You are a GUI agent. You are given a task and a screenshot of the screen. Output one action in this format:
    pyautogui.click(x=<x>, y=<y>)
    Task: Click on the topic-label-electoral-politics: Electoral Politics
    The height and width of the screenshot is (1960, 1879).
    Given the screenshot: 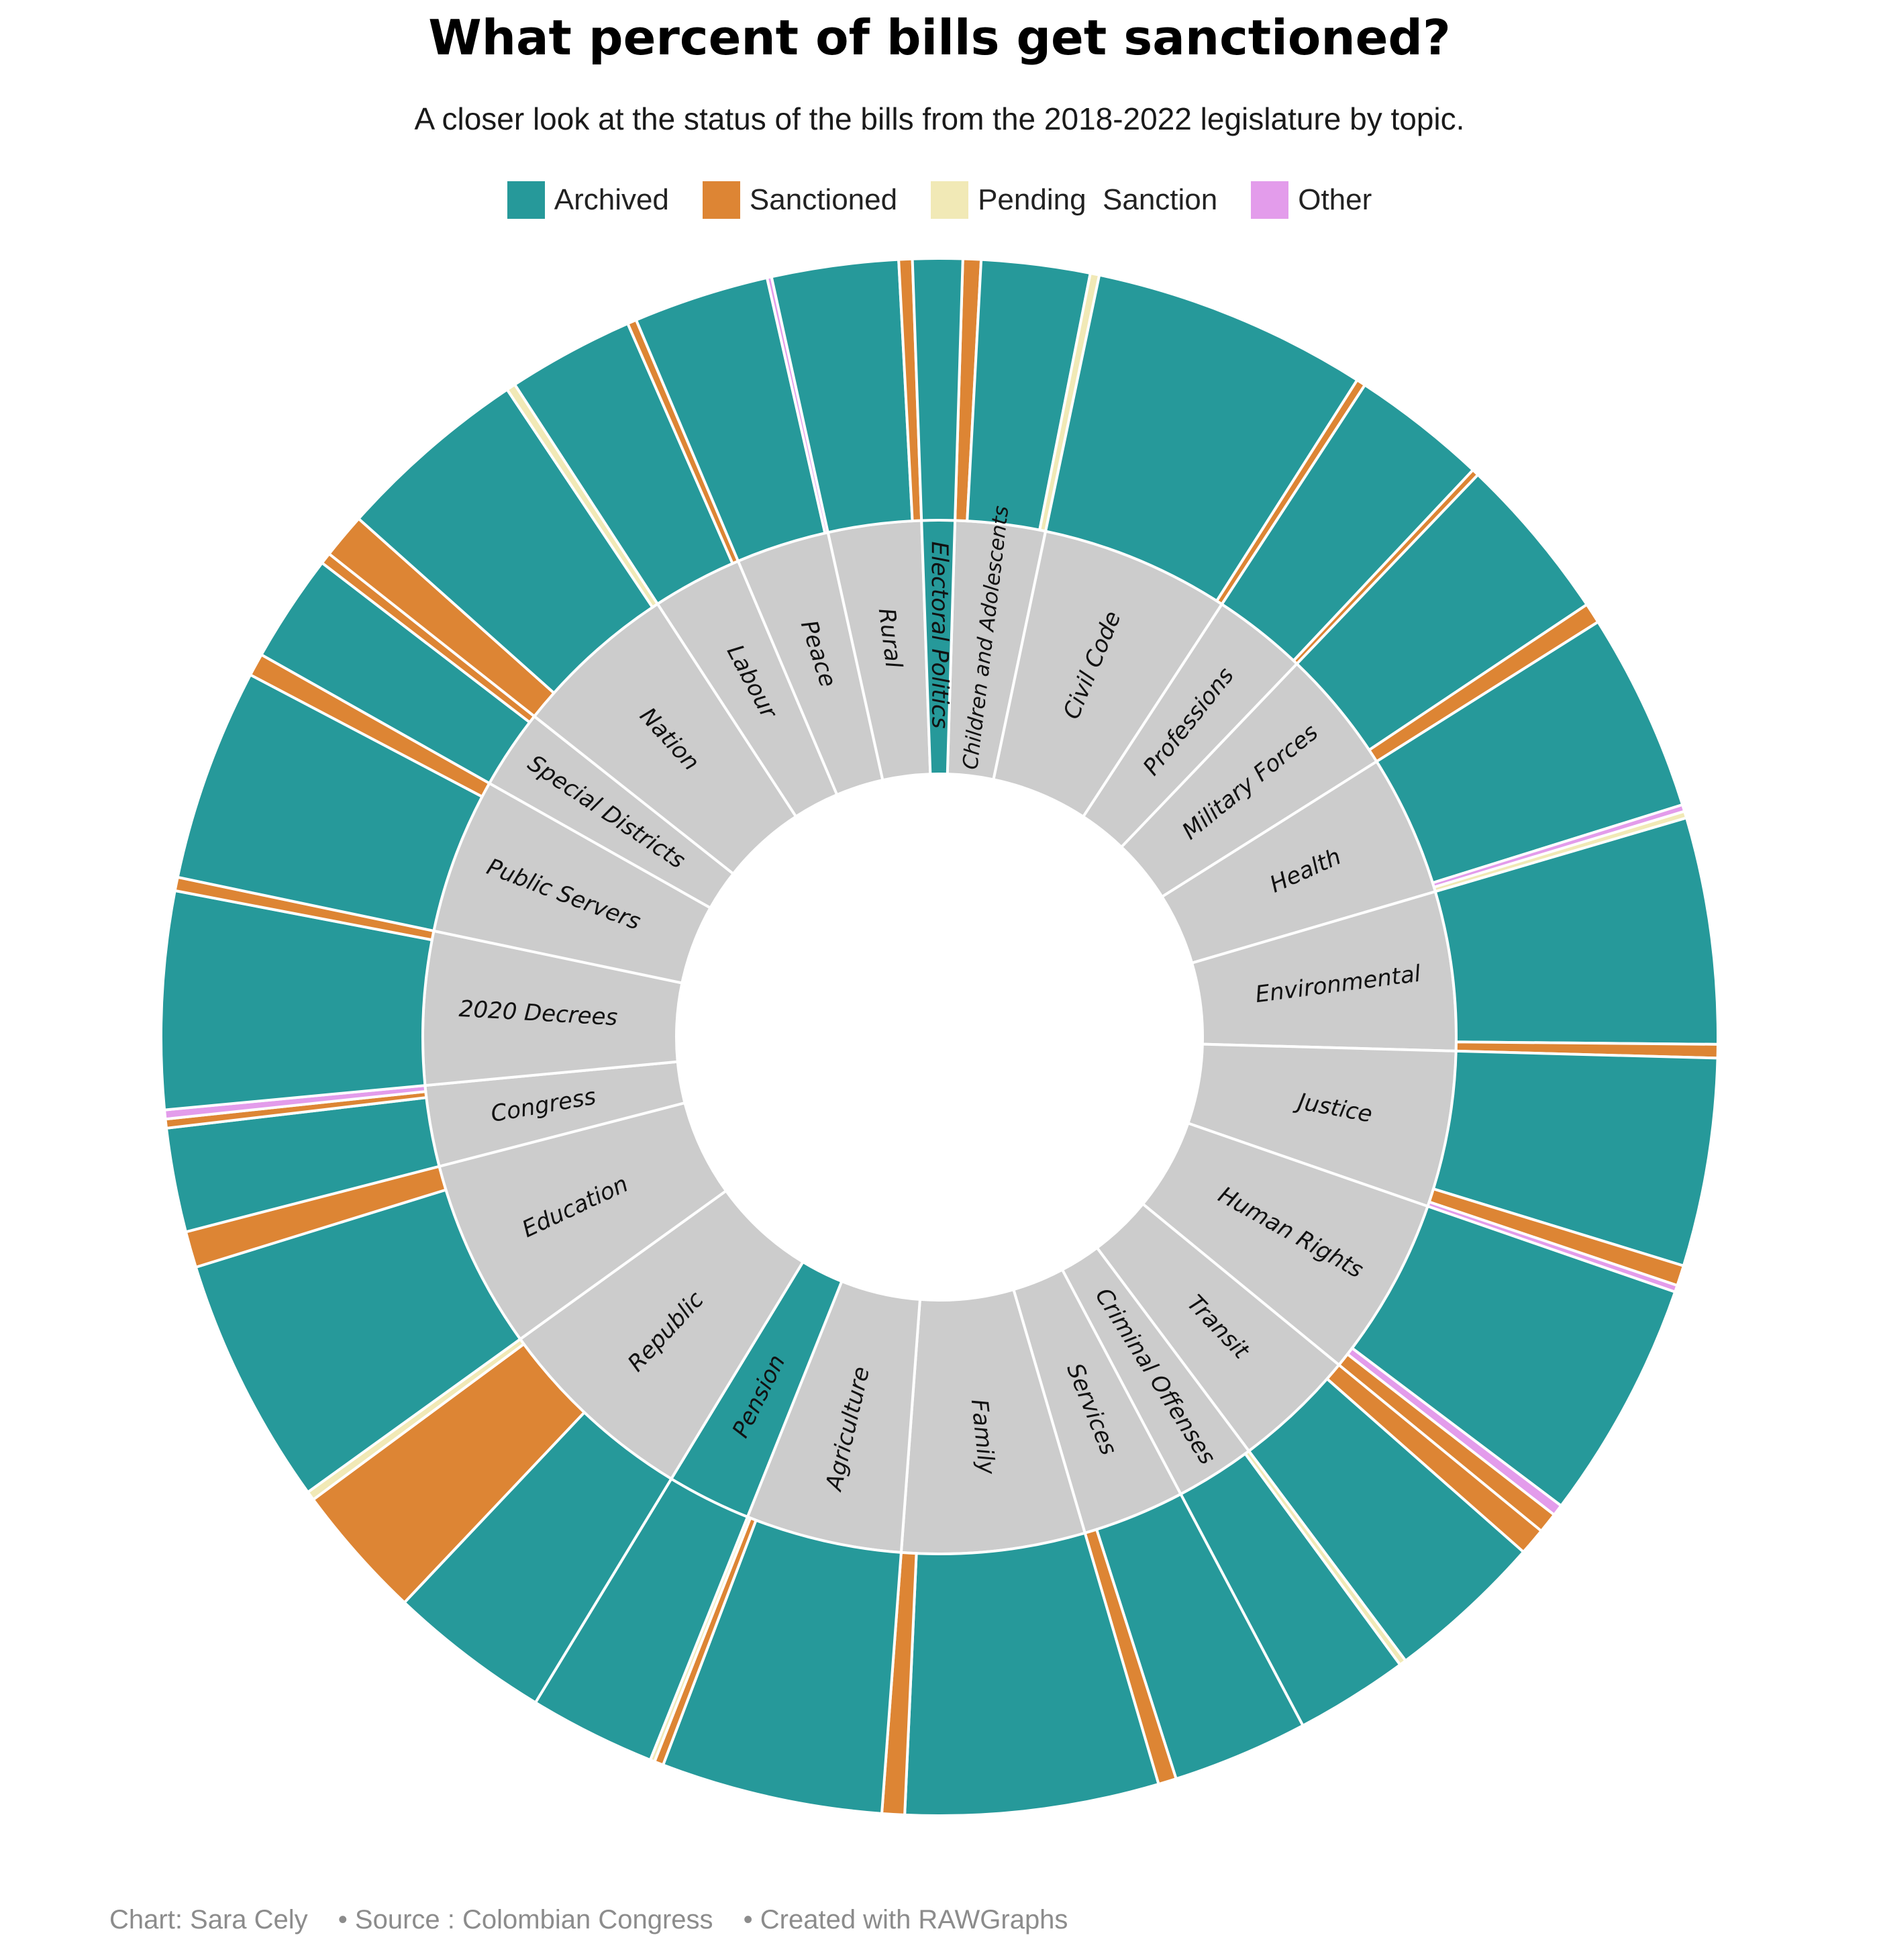 What is the action you would take?
    pyautogui.click(x=940, y=634)
    